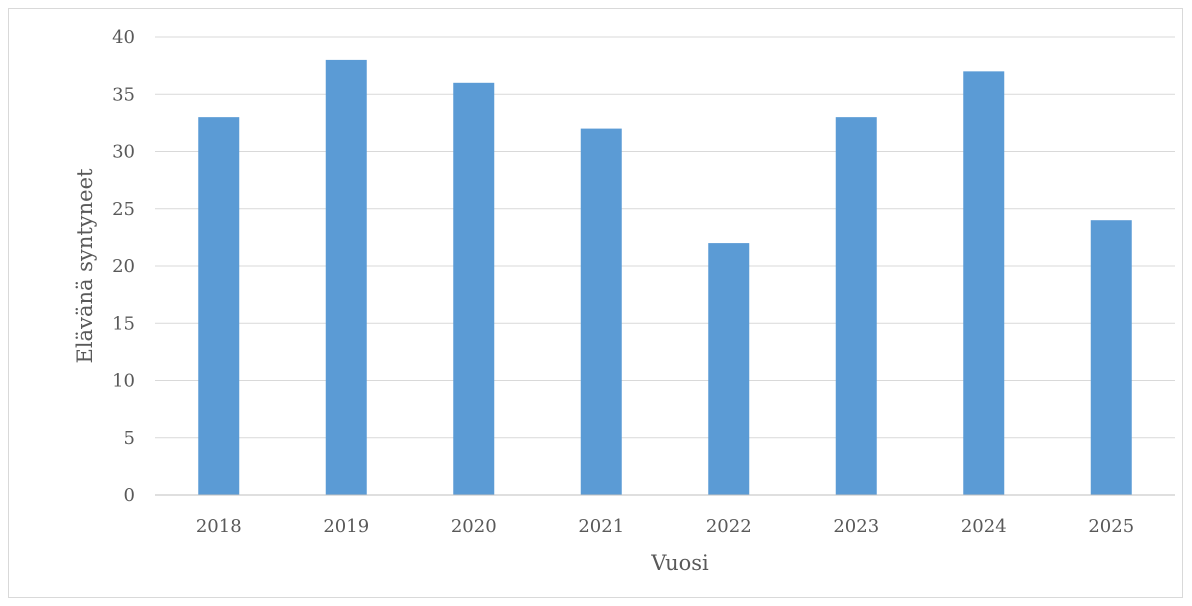  I want to click on x-tick-label: 2020, so click(474, 526).